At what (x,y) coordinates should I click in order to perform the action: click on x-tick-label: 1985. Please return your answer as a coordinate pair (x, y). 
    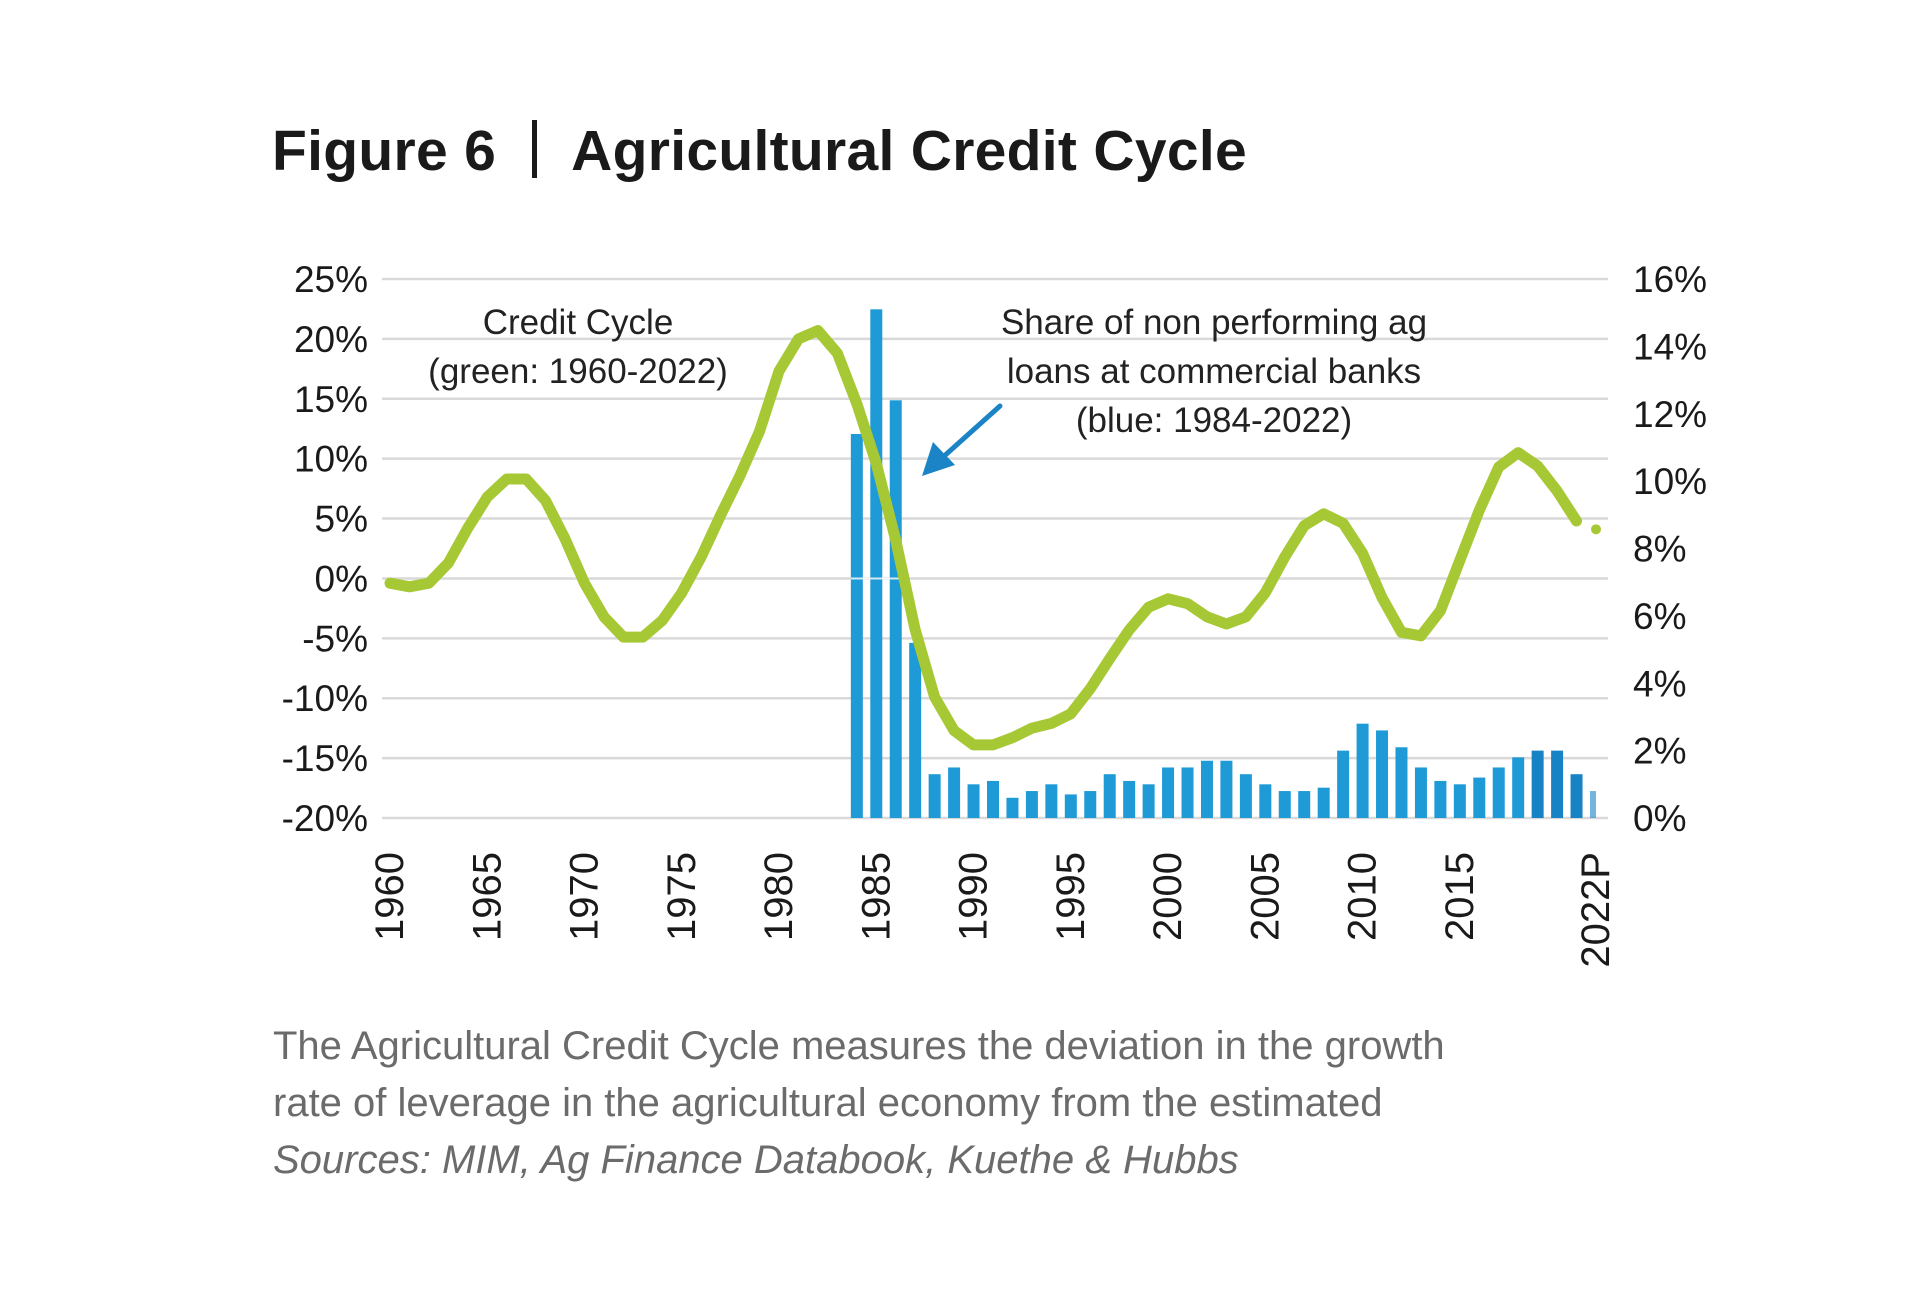
    Looking at the image, I should click on (876, 896).